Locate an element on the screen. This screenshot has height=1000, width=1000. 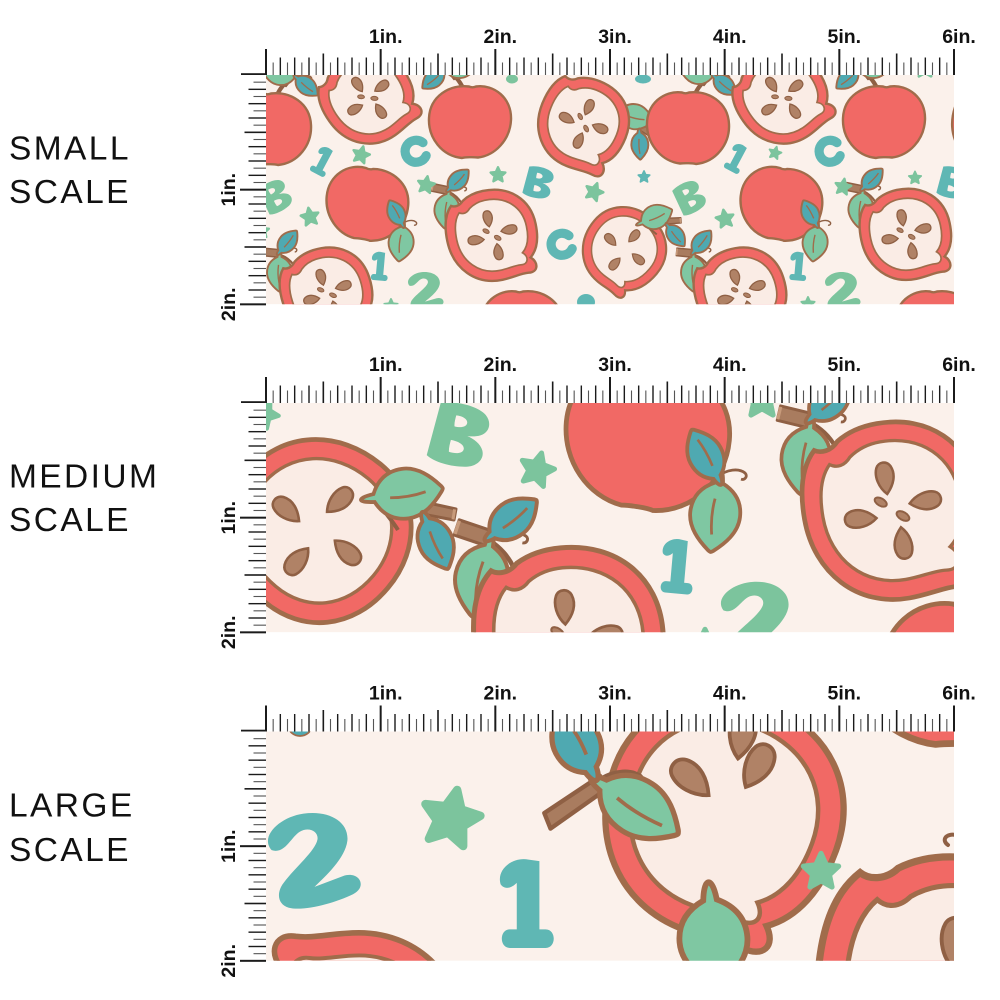
svg-text: MEDIUM is located at coordinates (84, 477).